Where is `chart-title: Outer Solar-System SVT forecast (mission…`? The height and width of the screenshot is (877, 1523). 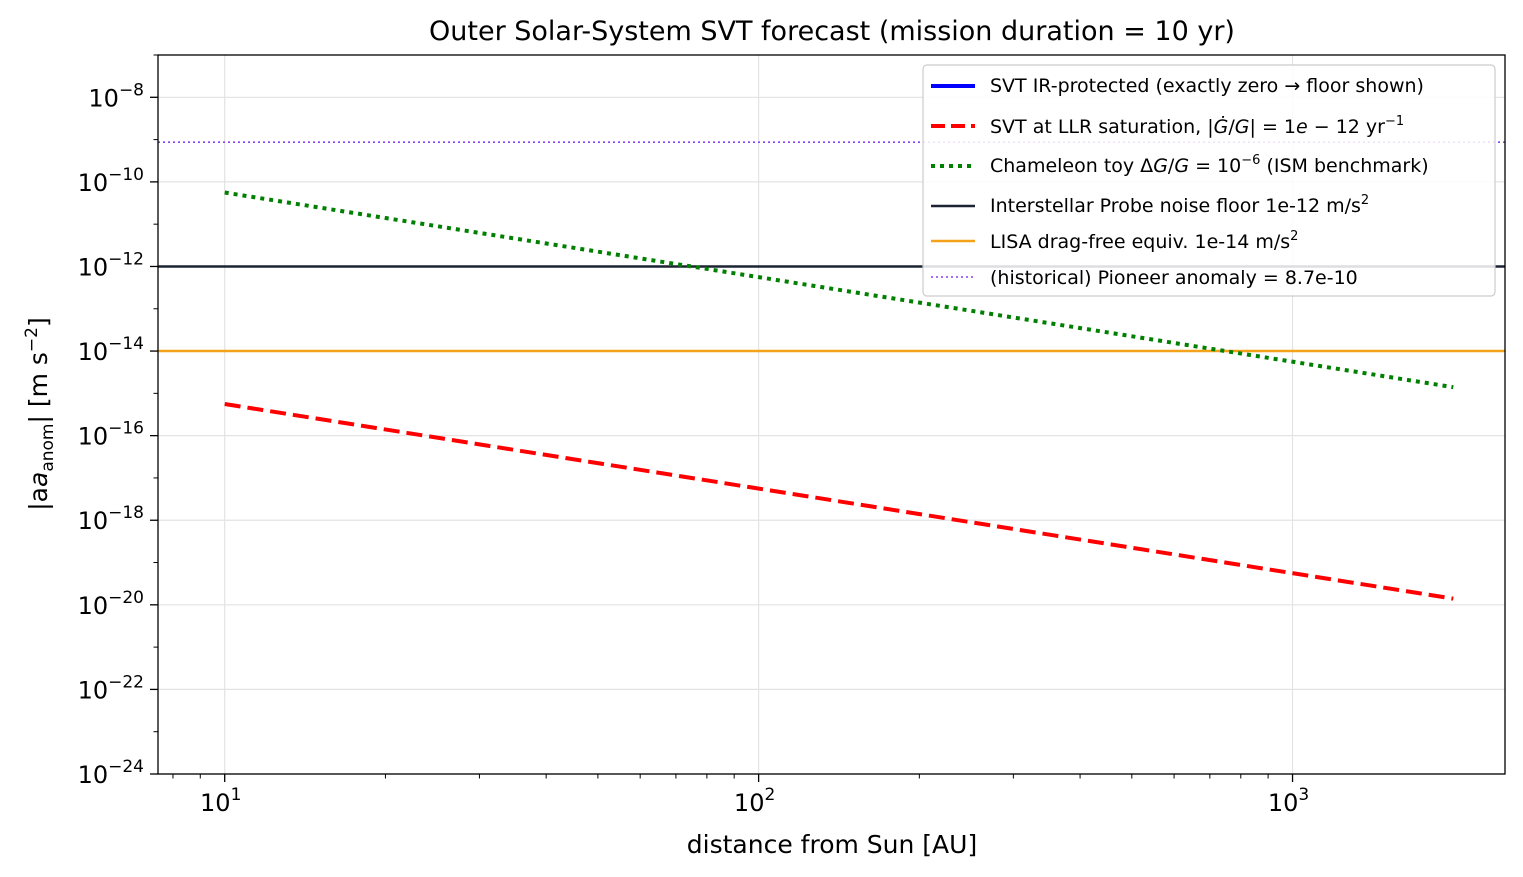
chart-title: Outer Solar-System SVT forecast (mission… is located at coordinates (832, 31).